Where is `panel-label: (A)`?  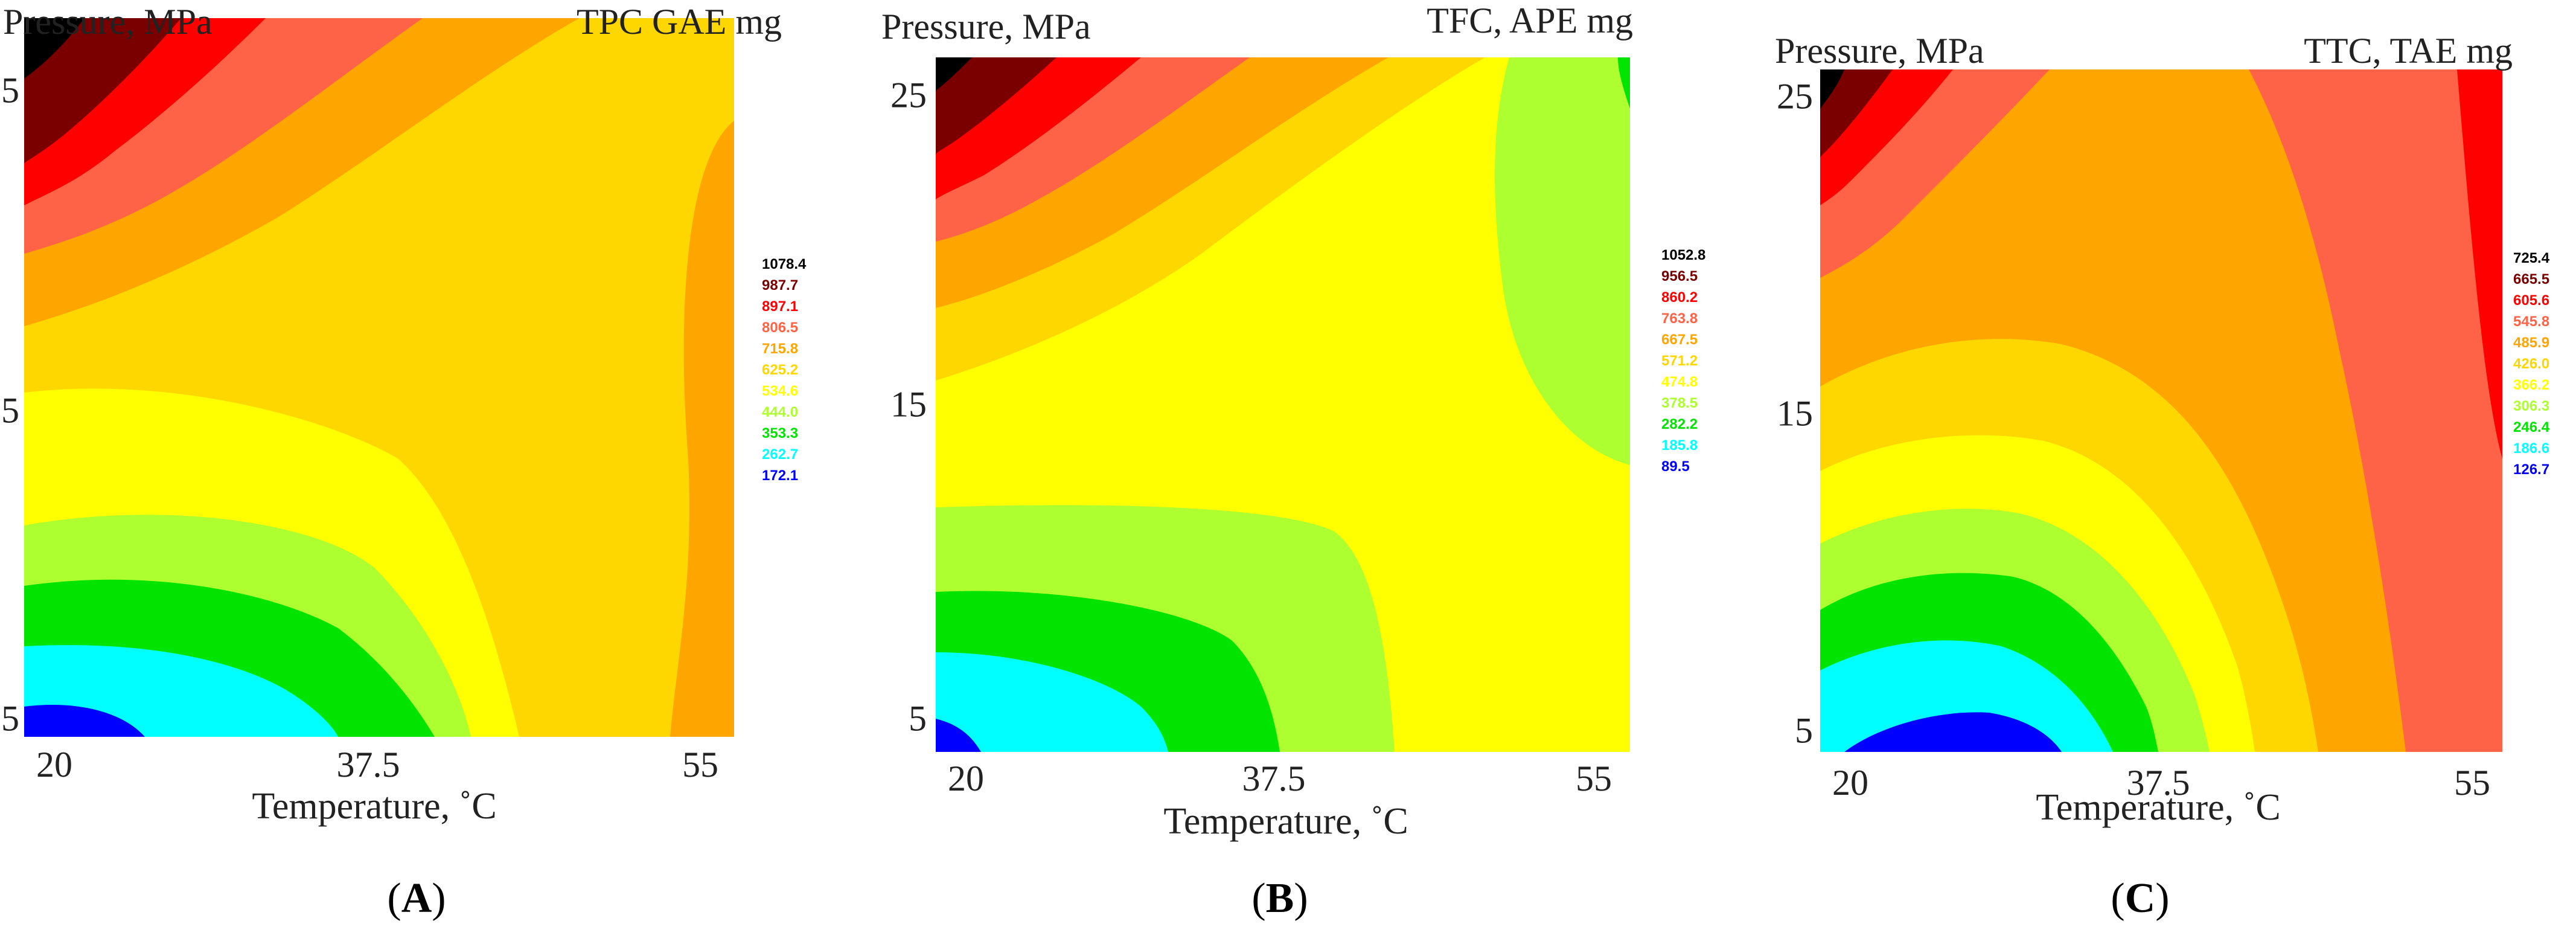
panel-label: (A) is located at coordinates (417, 898).